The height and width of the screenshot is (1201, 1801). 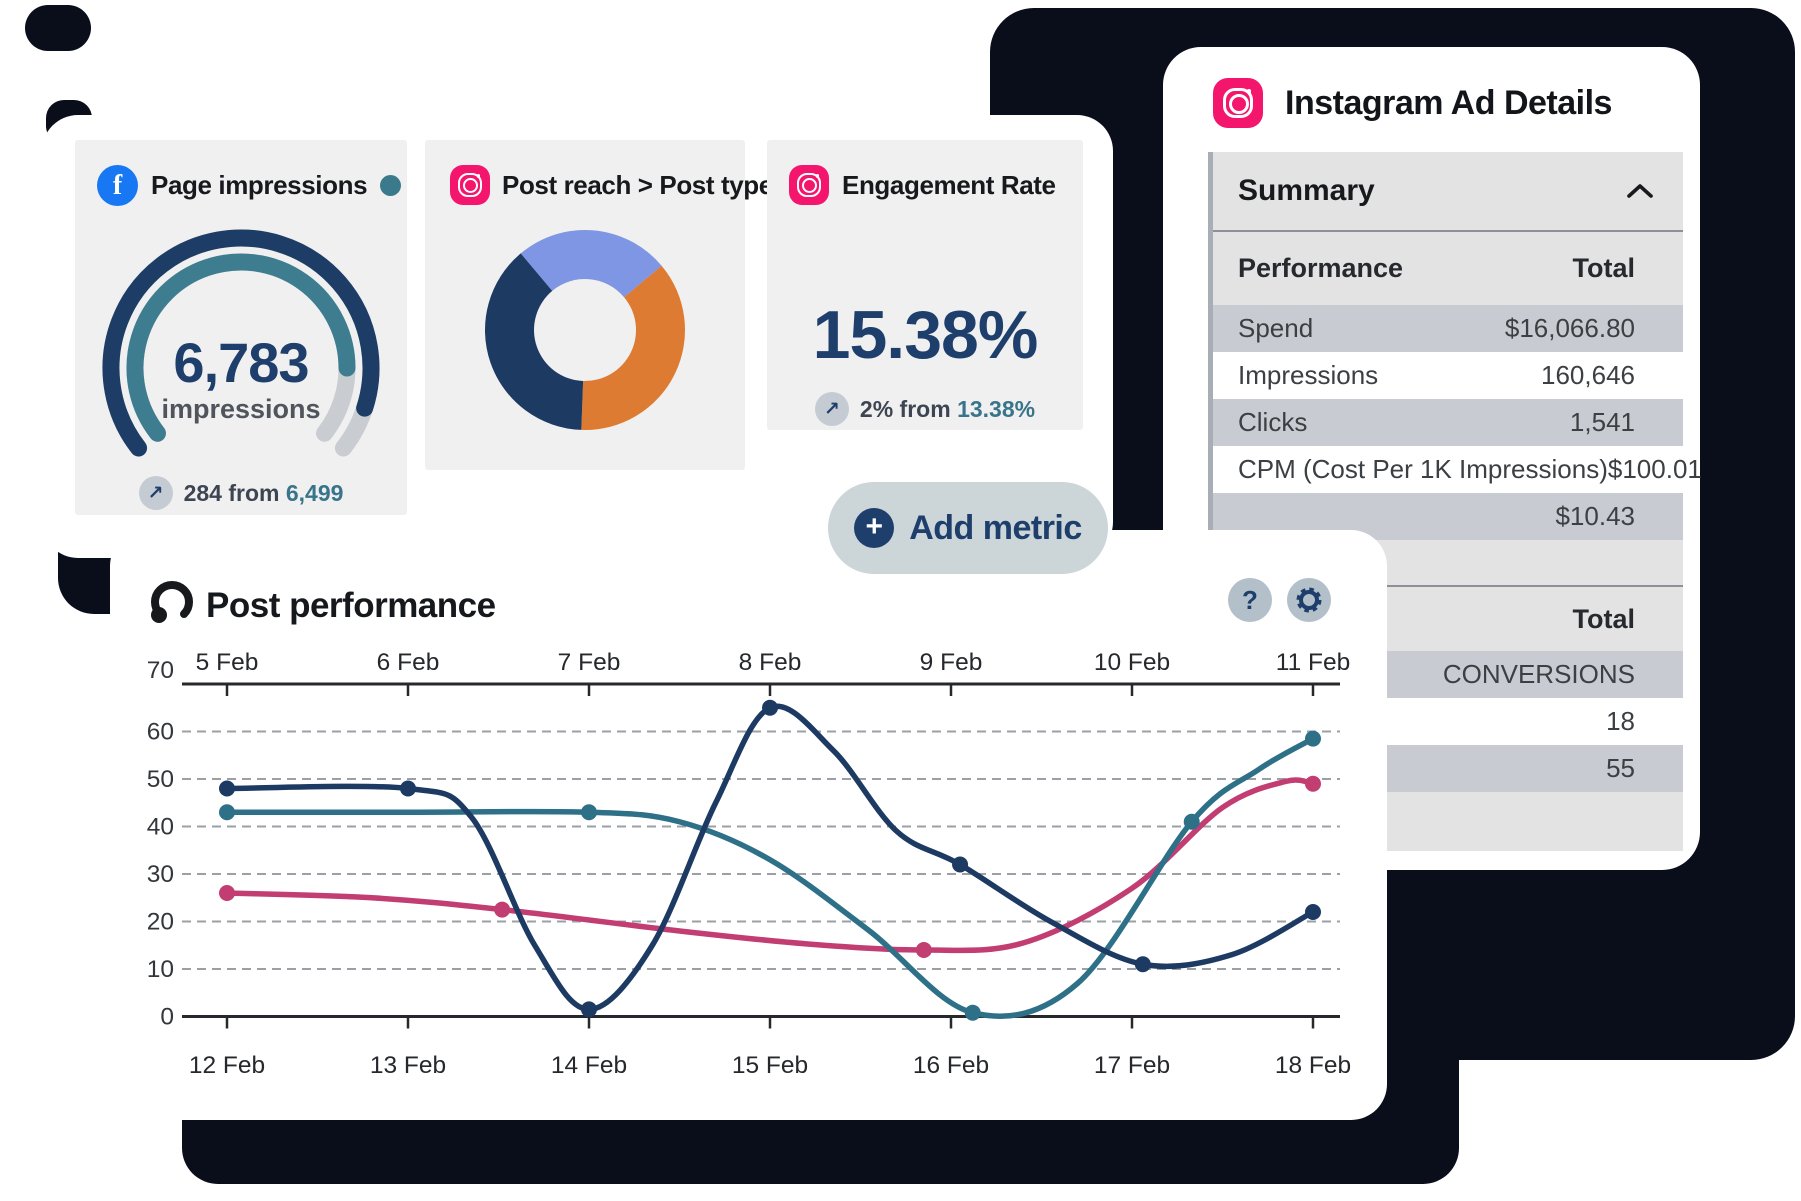 I want to click on add-metric-label: Add metric, so click(x=995, y=527).